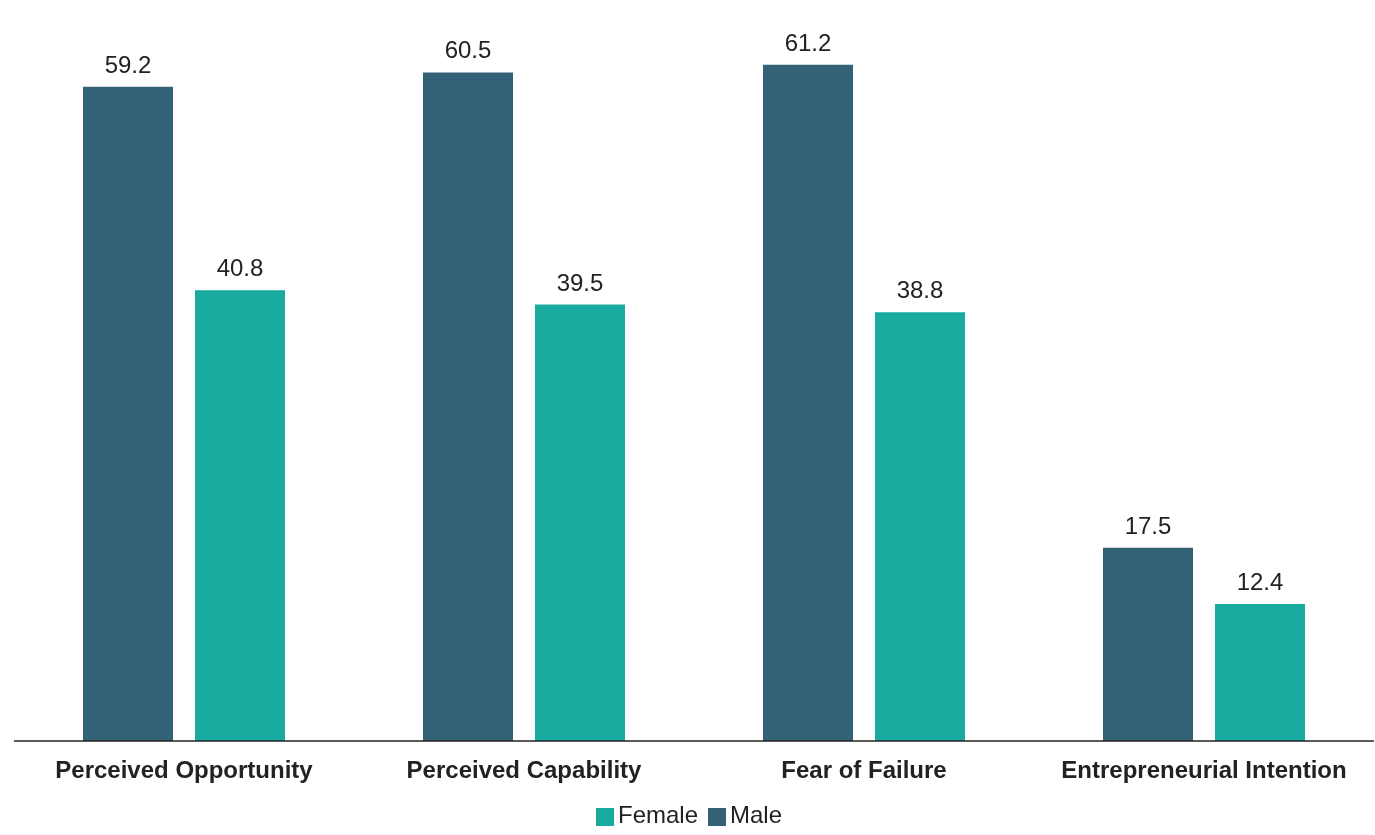  Describe the element at coordinates (128, 64) in the screenshot. I see `data-label: 59.2` at that location.